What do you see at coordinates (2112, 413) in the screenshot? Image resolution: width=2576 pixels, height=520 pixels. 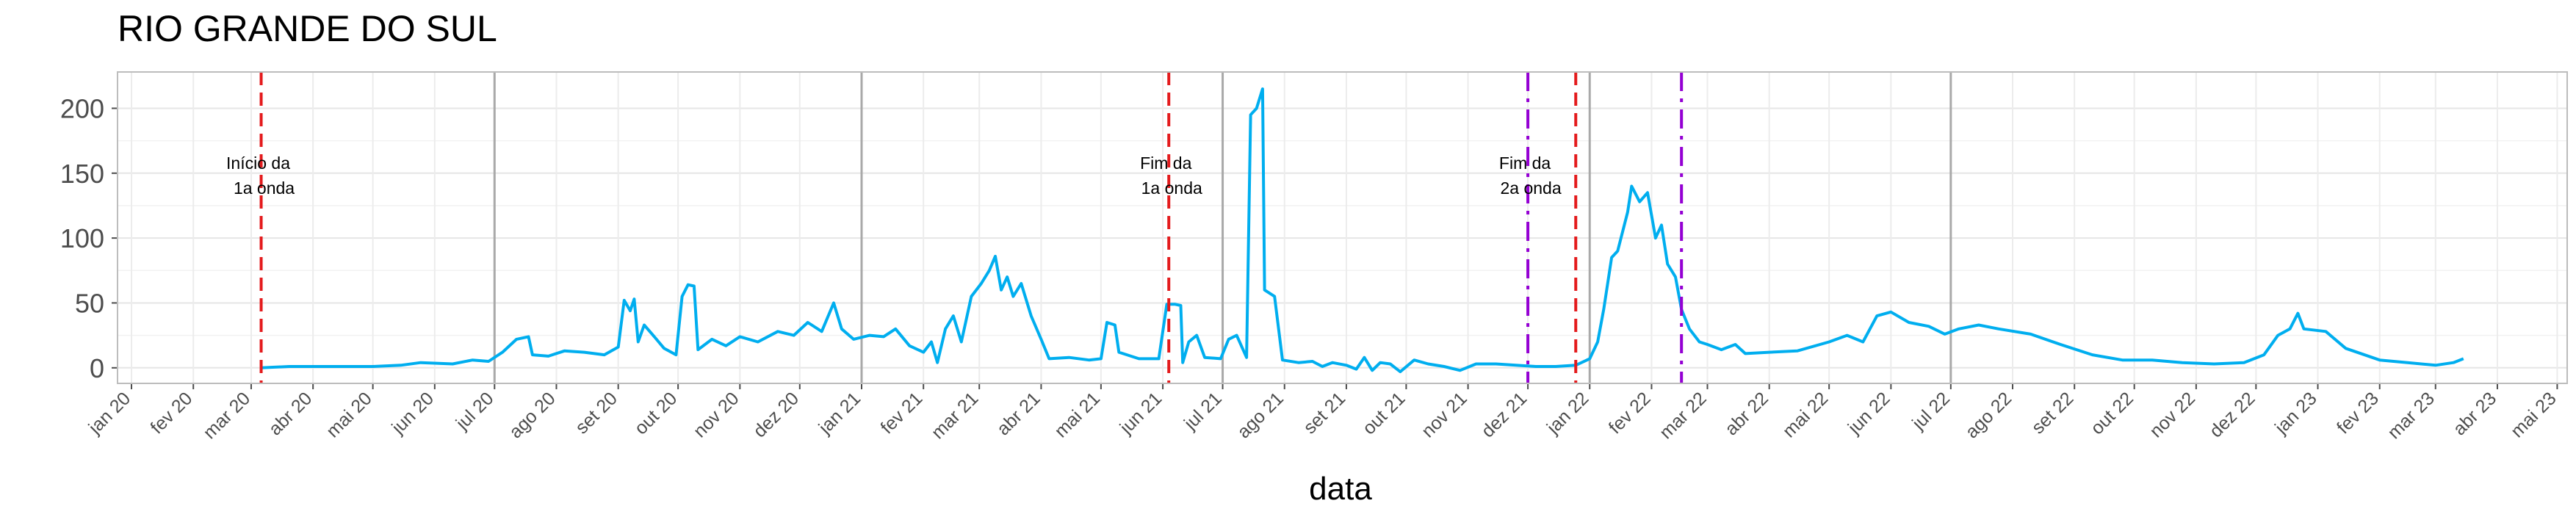 I see `x-tick-label: out 22` at bounding box center [2112, 413].